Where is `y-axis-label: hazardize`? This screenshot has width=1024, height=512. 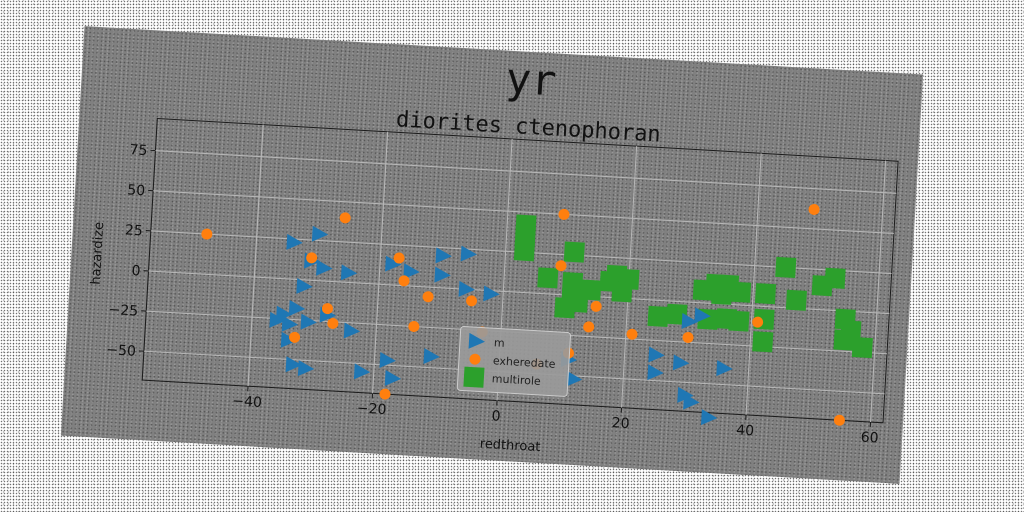
y-axis-label: hazardize is located at coordinates (98, 254).